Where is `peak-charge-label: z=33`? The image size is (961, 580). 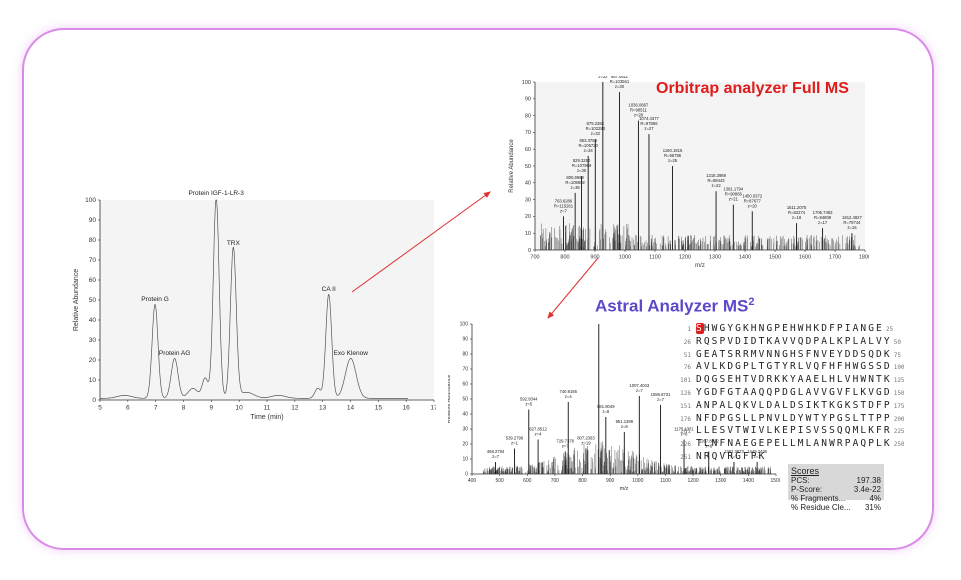
peak-charge-label: z=33 is located at coordinates (596, 133).